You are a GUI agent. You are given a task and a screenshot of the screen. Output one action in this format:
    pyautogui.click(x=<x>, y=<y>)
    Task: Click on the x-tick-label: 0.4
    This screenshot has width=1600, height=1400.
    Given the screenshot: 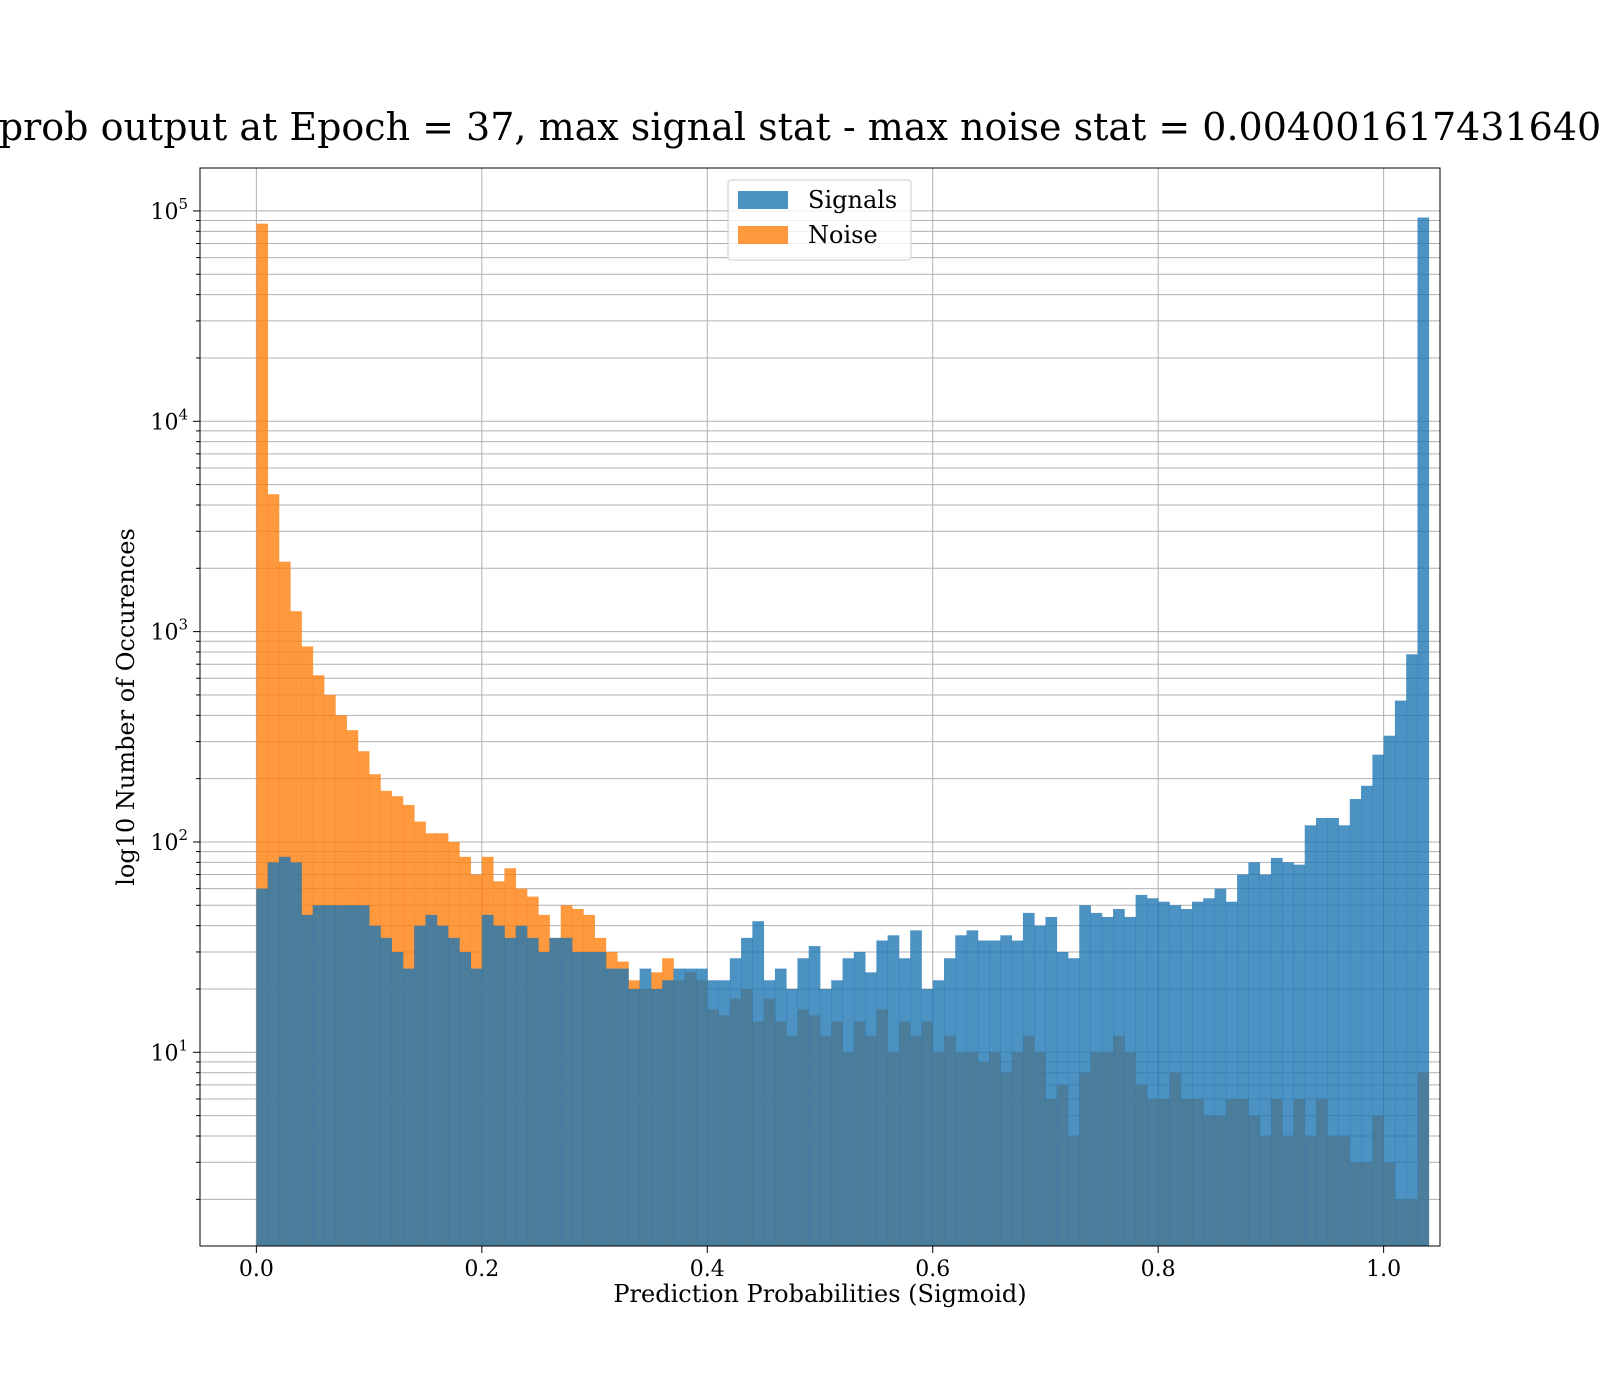 What is the action you would take?
    pyautogui.click(x=707, y=1269)
    